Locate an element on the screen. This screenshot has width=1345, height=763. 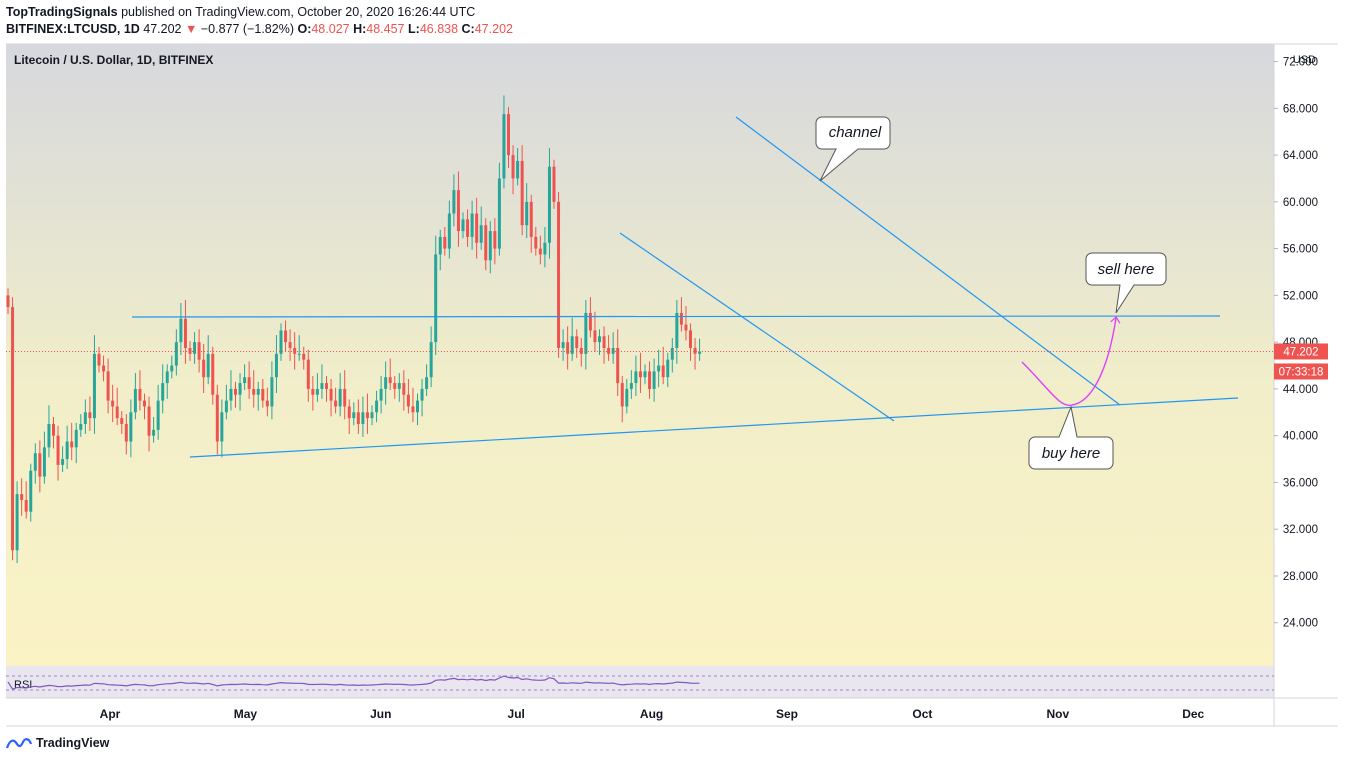
price-change: −0.877 (−1.82%) is located at coordinates (247, 29).